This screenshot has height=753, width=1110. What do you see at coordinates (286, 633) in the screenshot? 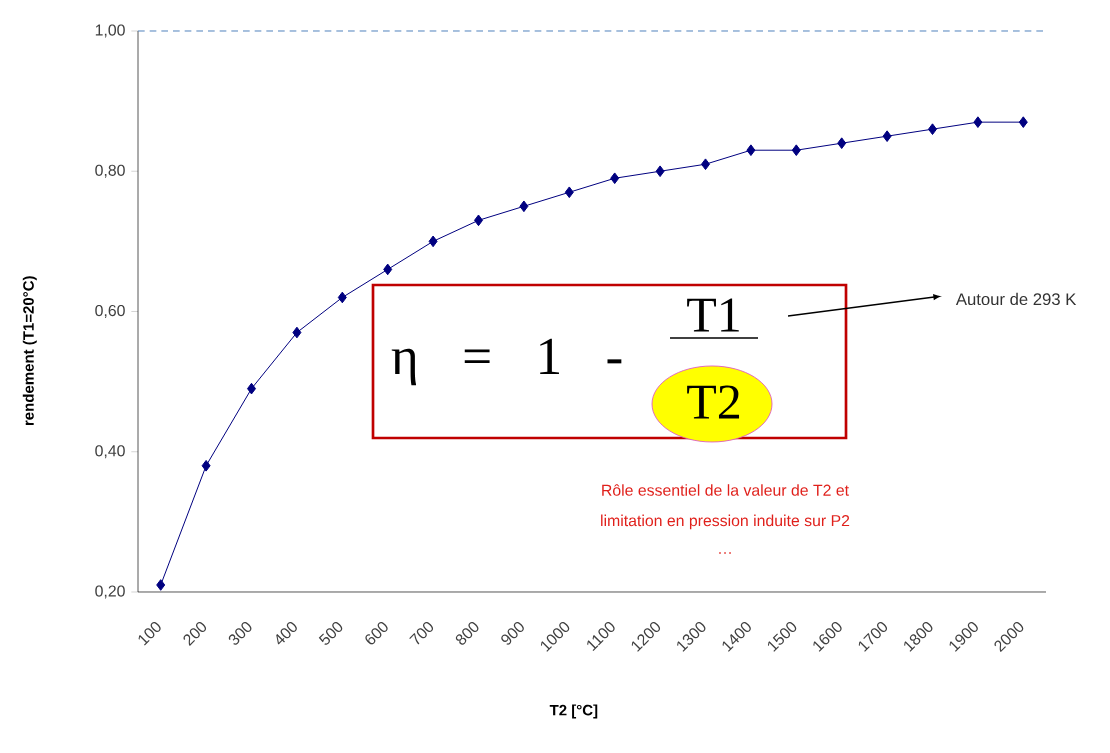
I see `x-tick-label: 400` at bounding box center [286, 633].